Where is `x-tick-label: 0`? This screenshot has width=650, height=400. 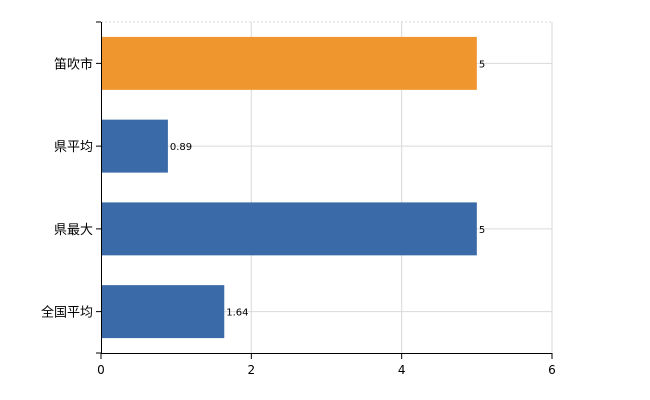 x-tick-label: 0 is located at coordinates (101, 370).